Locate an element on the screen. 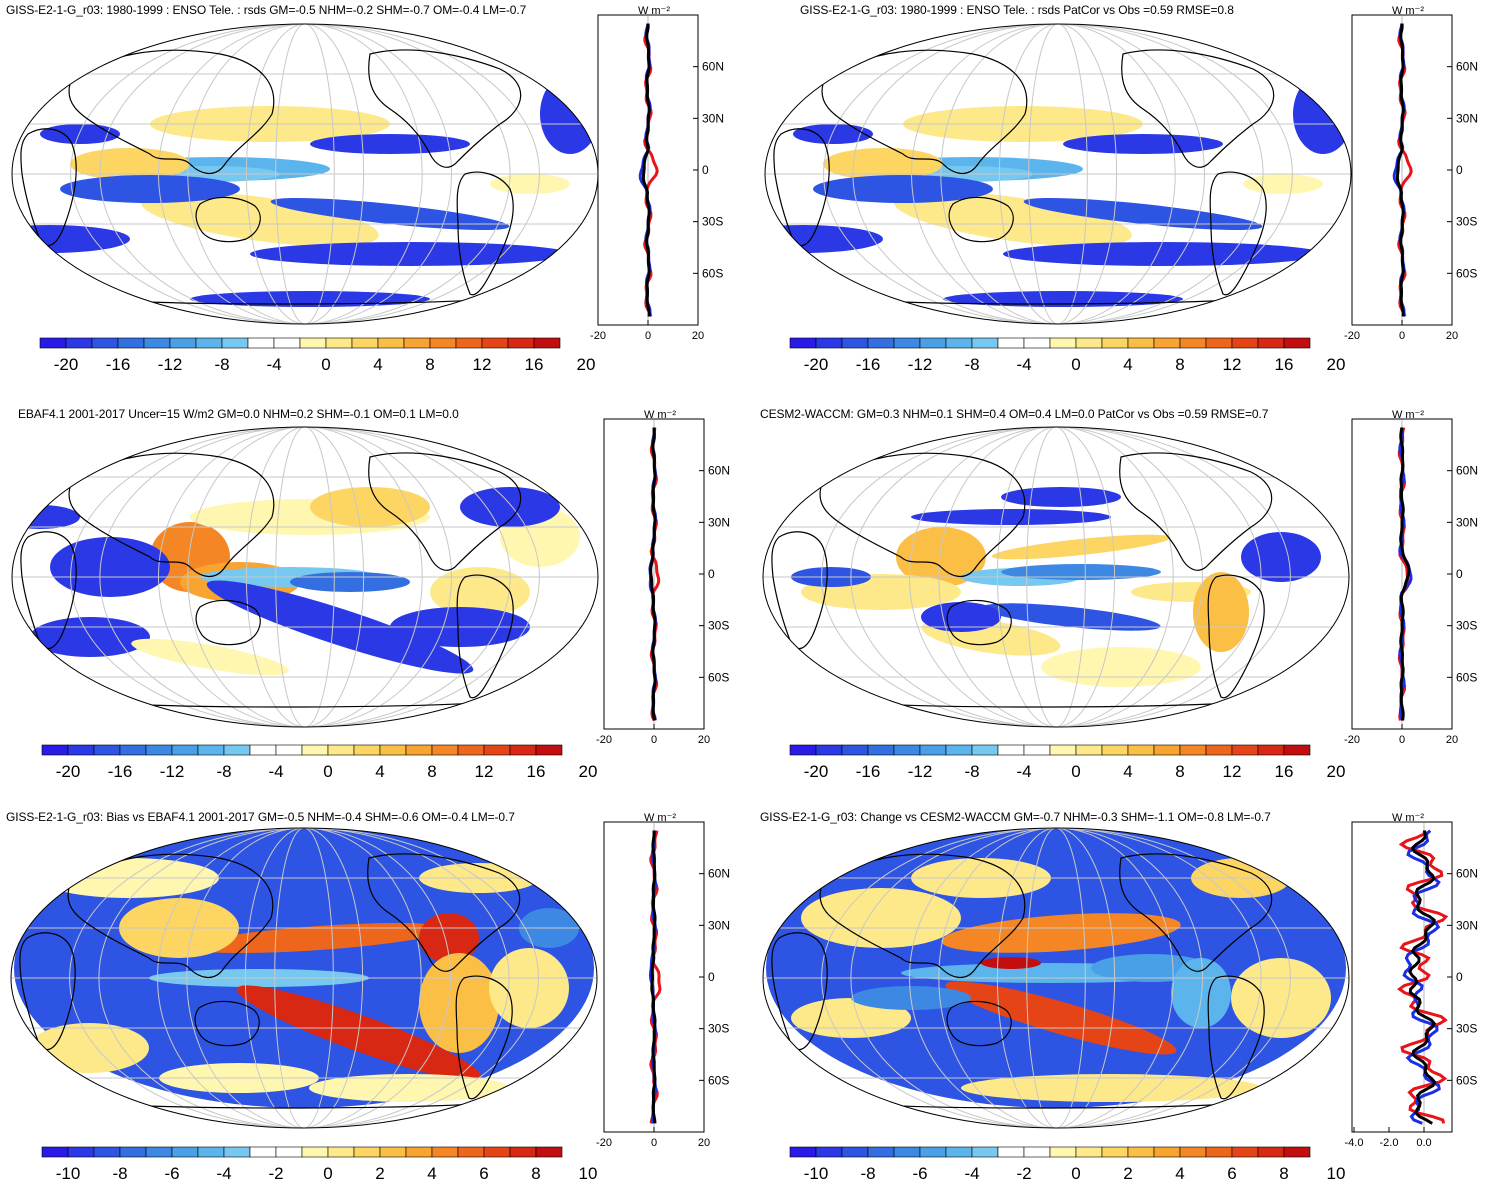 Image resolution: width=1493 pixels, height=1190 pixels. lat-tick-label: 30S is located at coordinates (718, 626).